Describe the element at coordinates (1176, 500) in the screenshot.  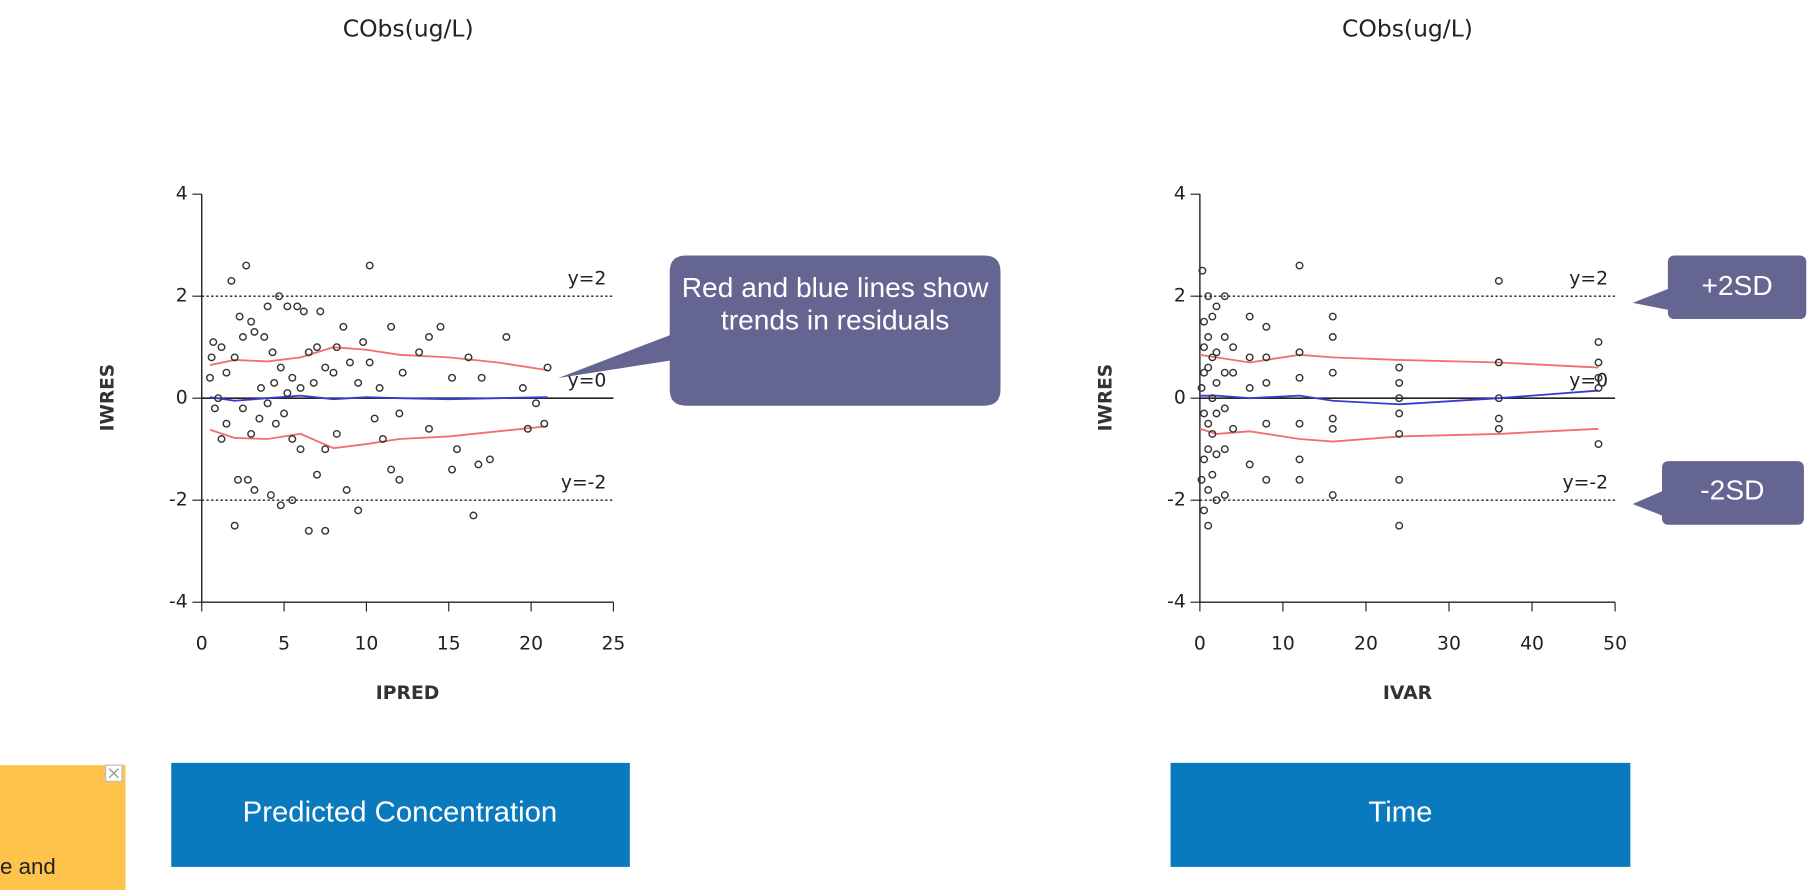
I see `y-tick-label: -2` at that location.